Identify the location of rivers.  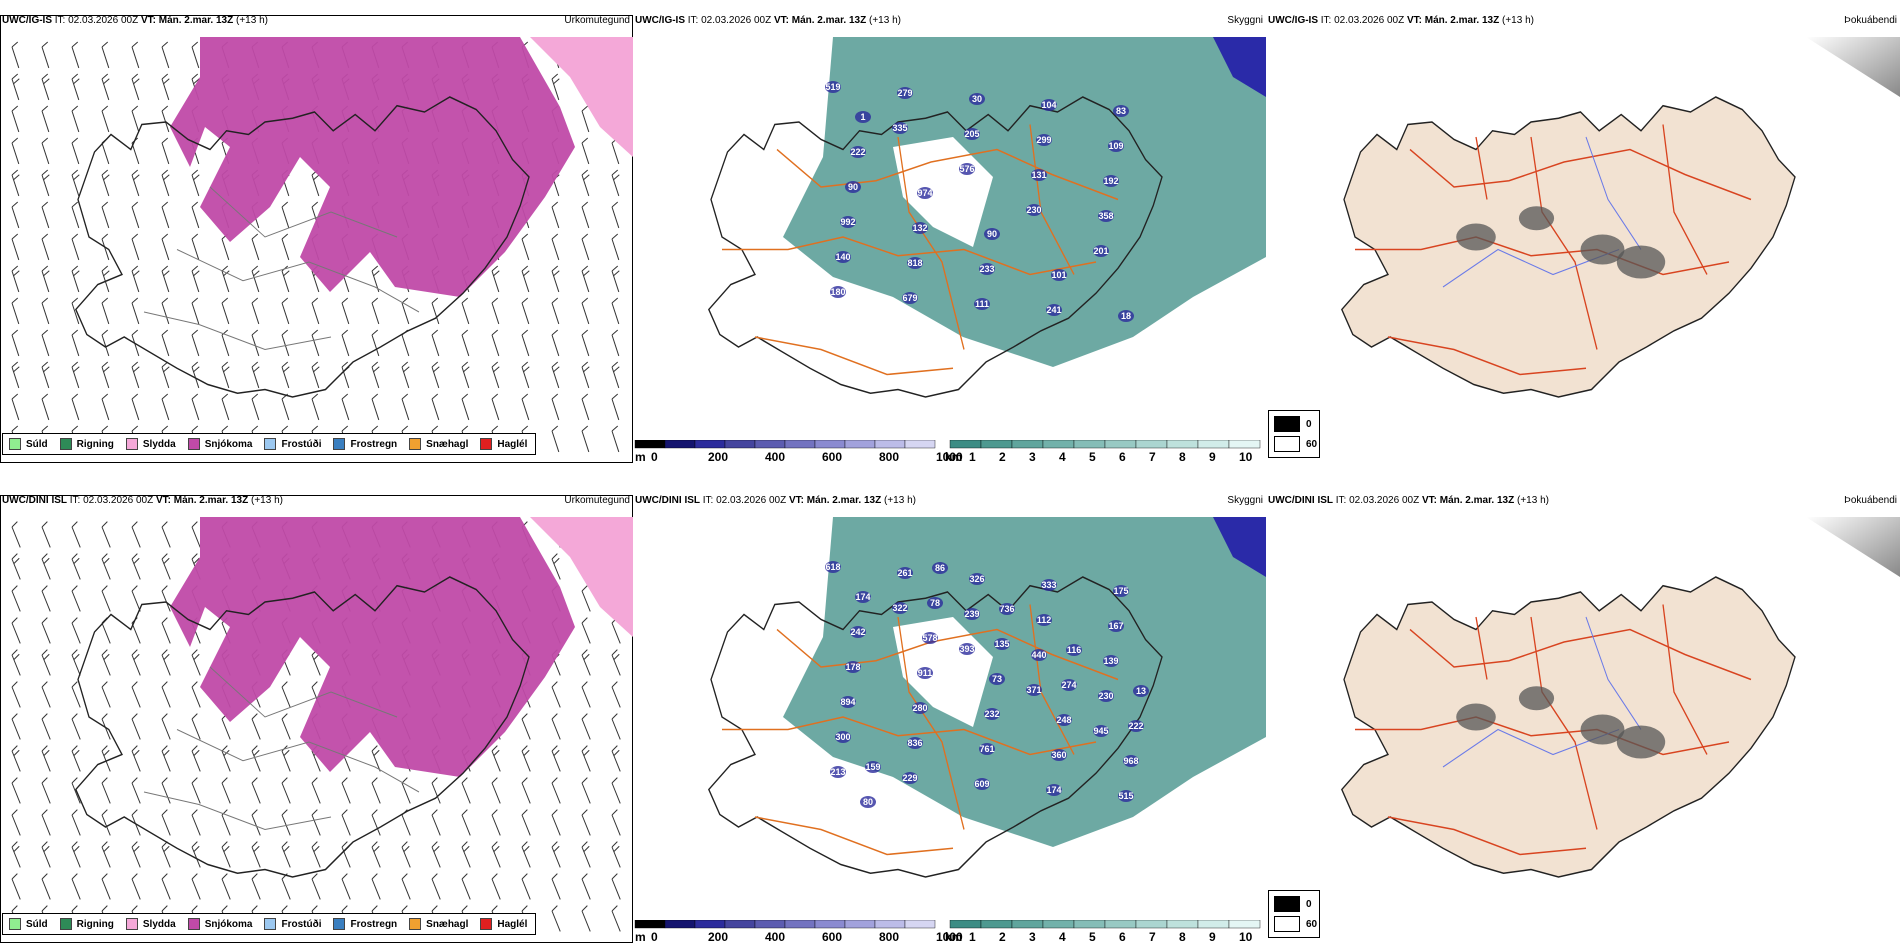
(1542, 212).